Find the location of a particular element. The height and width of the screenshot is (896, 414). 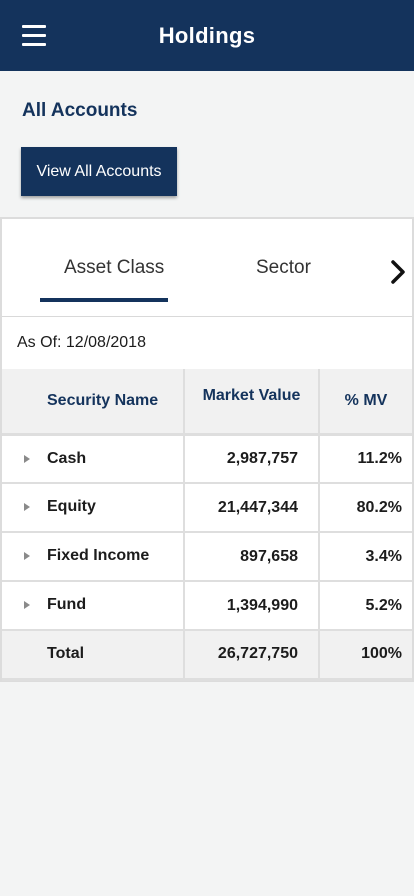

security-name-cell: Equity is located at coordinates (93, 508).